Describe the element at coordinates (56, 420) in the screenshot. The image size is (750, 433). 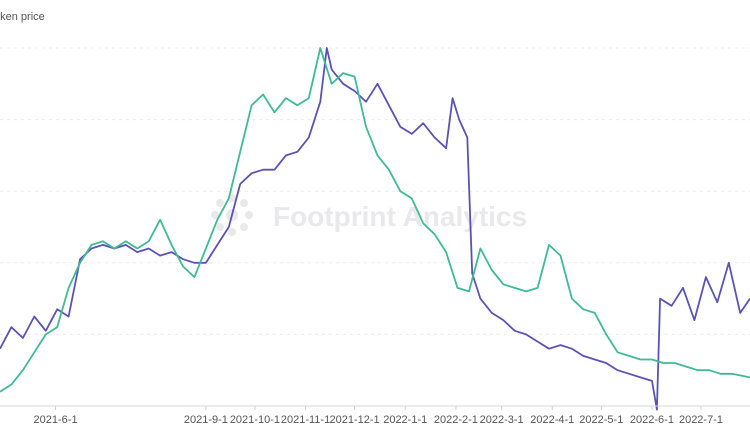
I see `x-tick-label: 2021-6-1` at that location.